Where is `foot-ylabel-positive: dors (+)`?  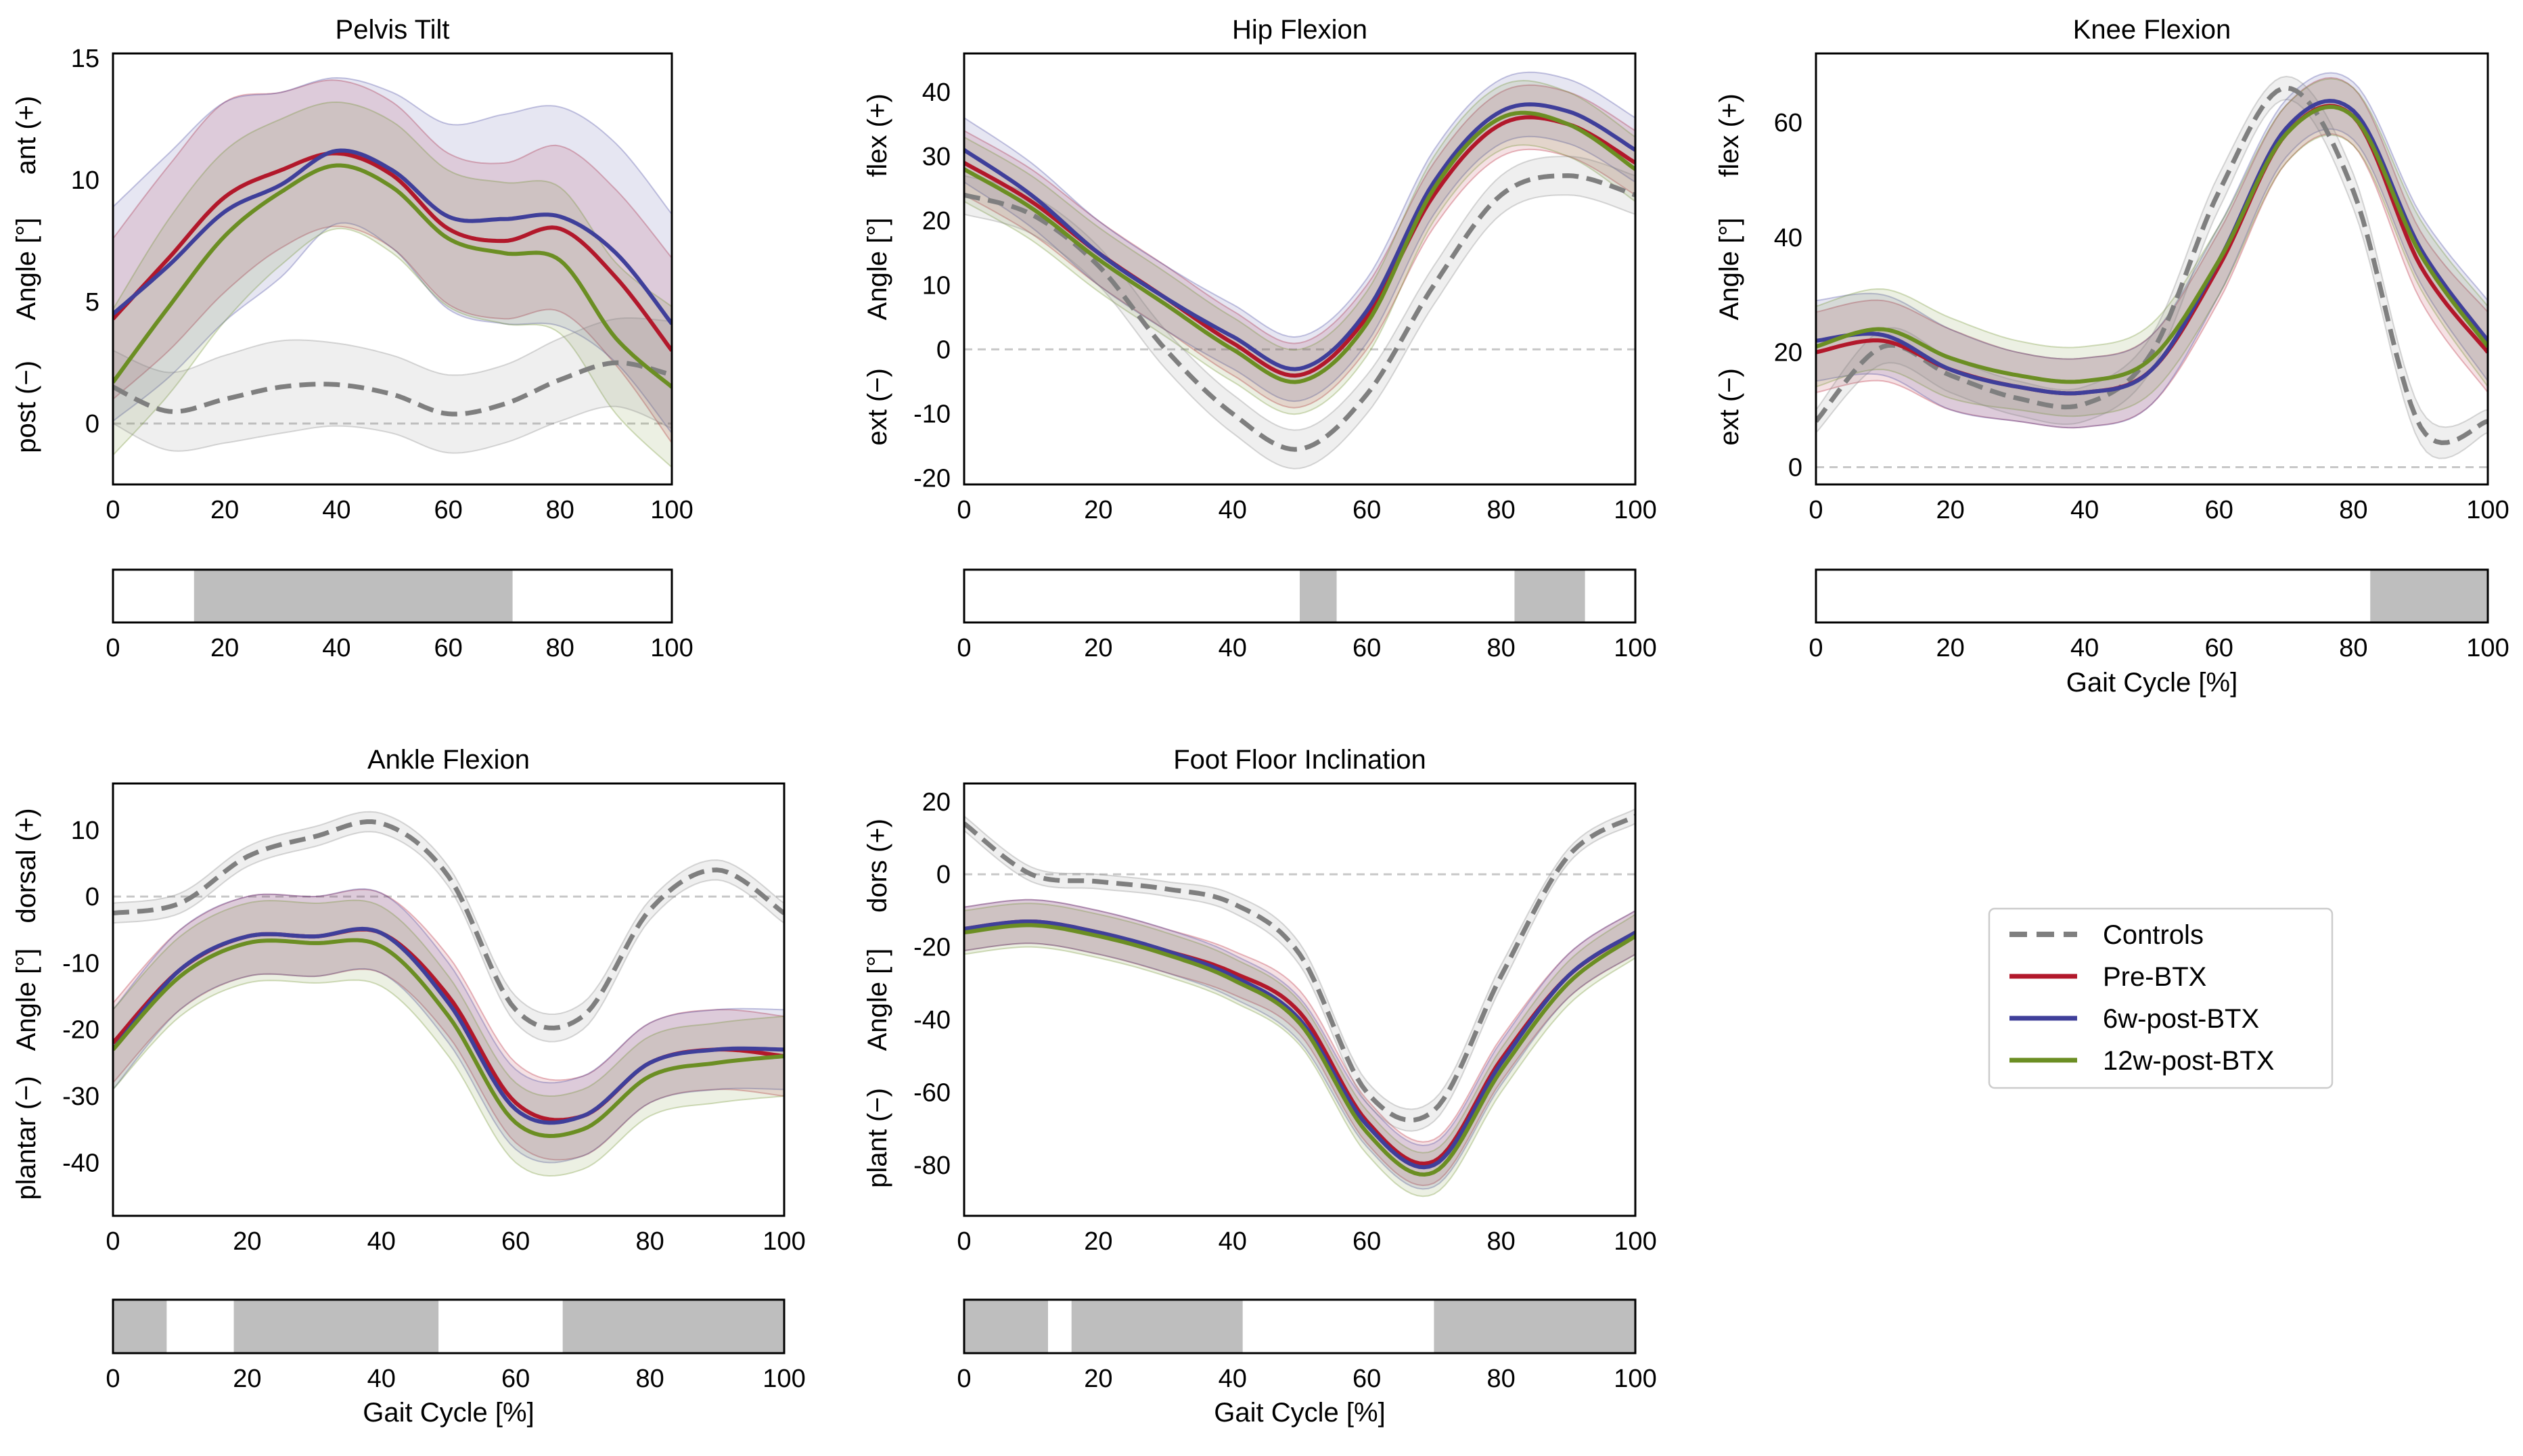
foot-ylabel-positive: dors (+) is located at coordinates (877, 866).